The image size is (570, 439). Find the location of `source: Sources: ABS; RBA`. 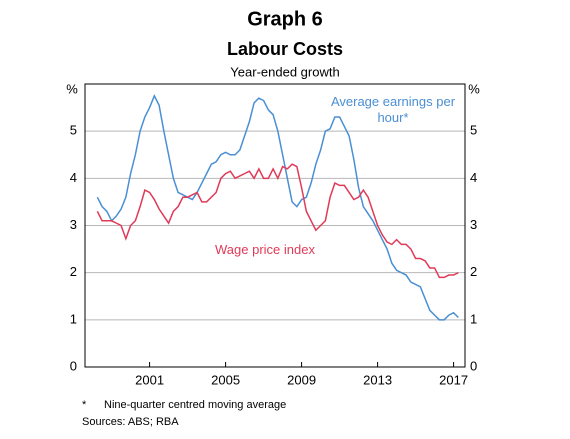

source: Sources: ABS; RBA is located at coordinates (130, 422).